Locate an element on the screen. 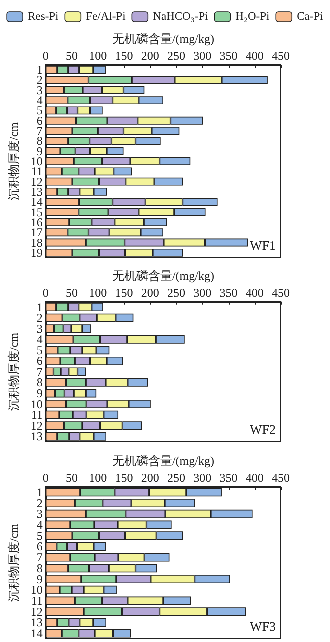  legend-label: NaHCO₃-Pi is located at coordinates (180, 17).